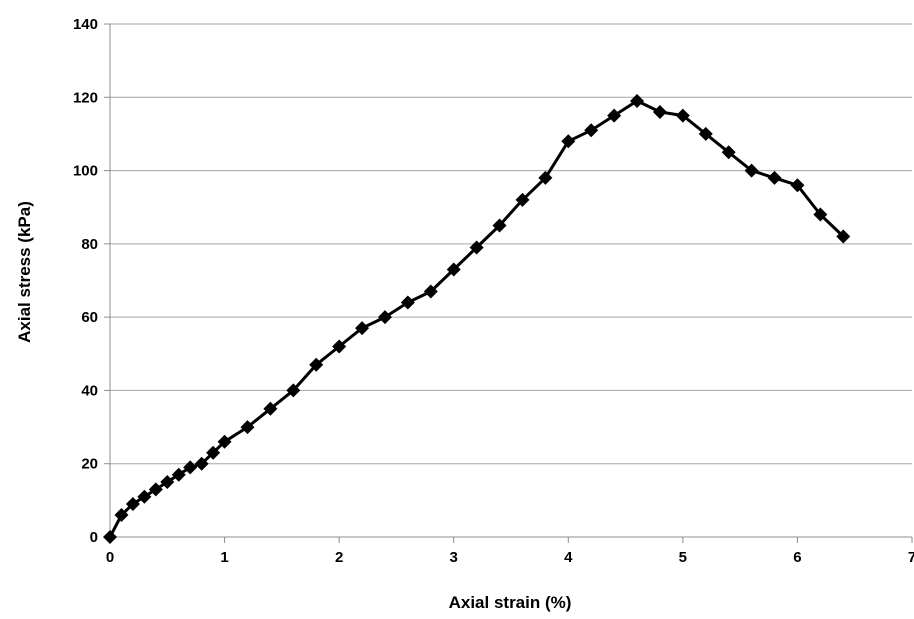  Describe the element at coordinates (89, 244) in the screenshot. I see `y-tick-label-80: 80` at that location.